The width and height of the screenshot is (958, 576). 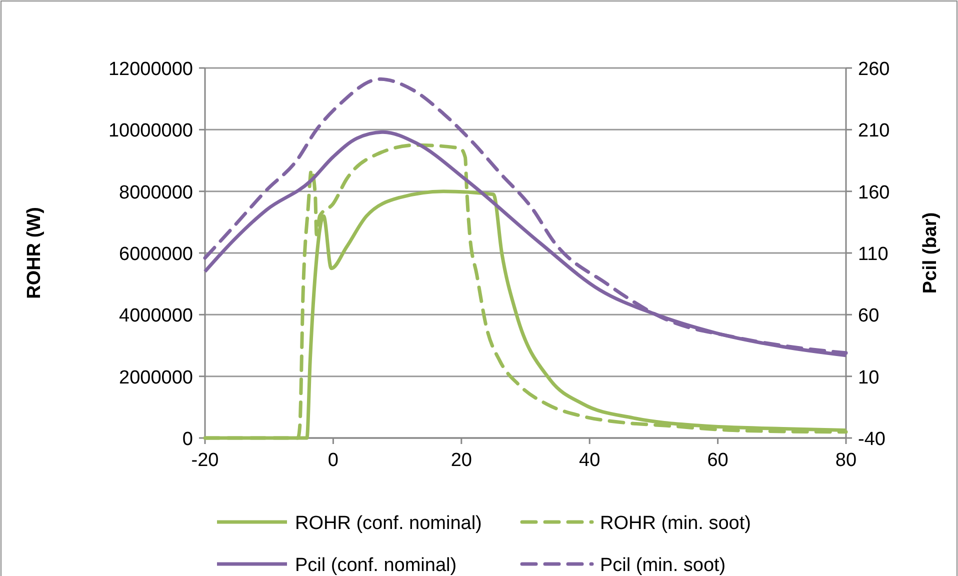 I want to click on y-tick-label: 8000000, so click(x=156, y=193).